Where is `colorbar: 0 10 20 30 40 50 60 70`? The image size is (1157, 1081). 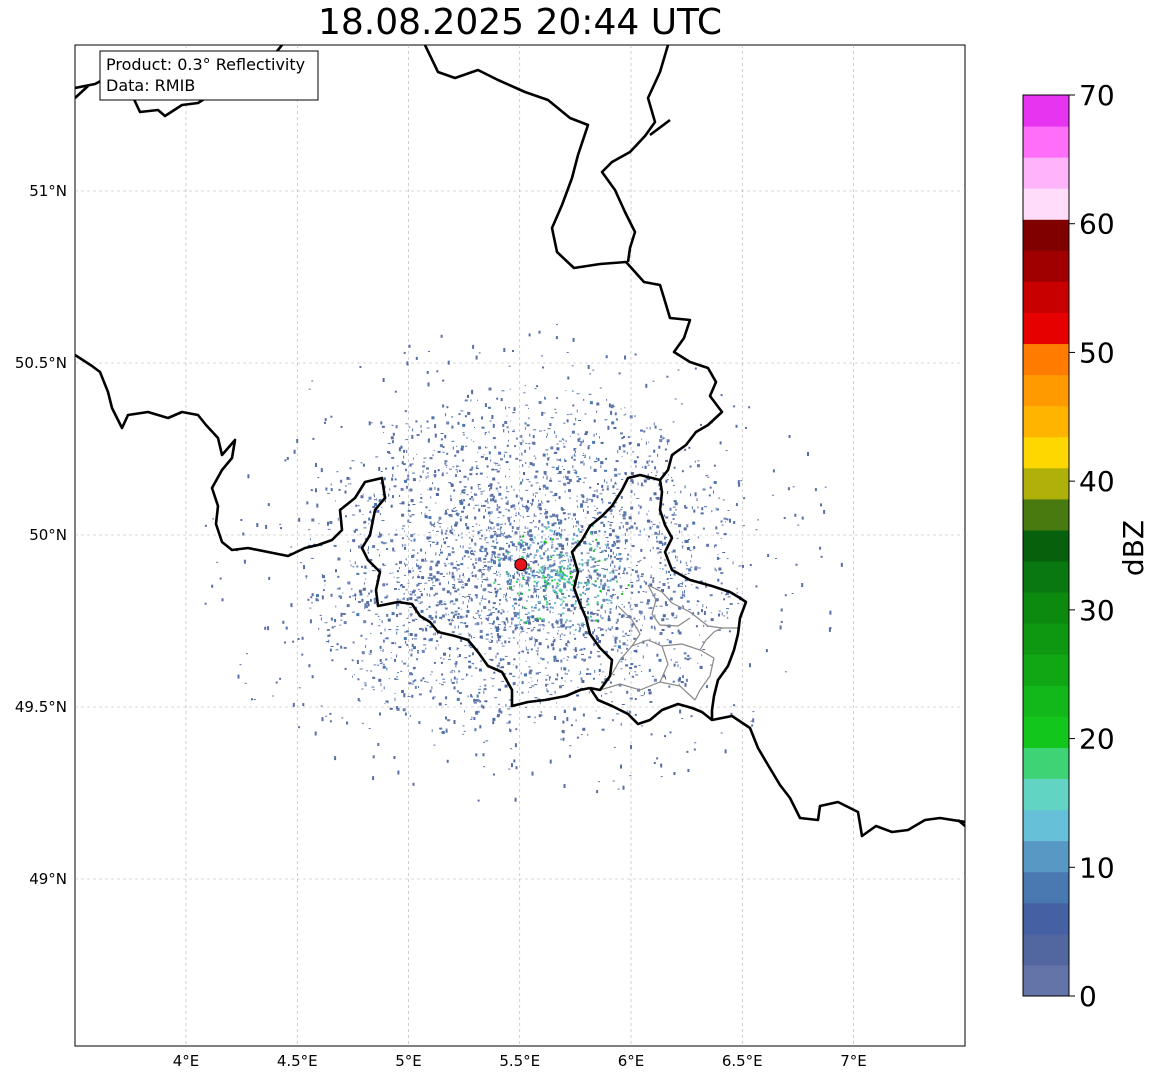 colorbar: 0 10 20 30 40 50 60 70 is located at coordinates (1068, 546).